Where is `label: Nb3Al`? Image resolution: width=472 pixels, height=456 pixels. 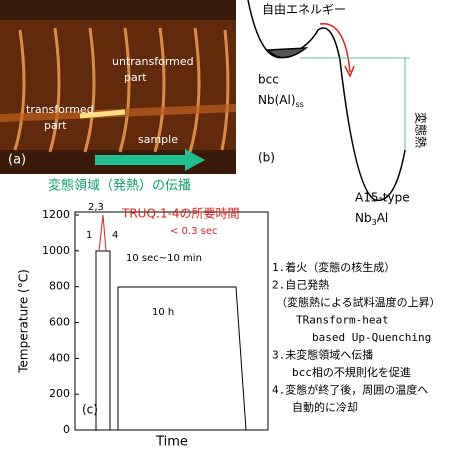
label: Nb3Al is located at coordinates (371, 219).